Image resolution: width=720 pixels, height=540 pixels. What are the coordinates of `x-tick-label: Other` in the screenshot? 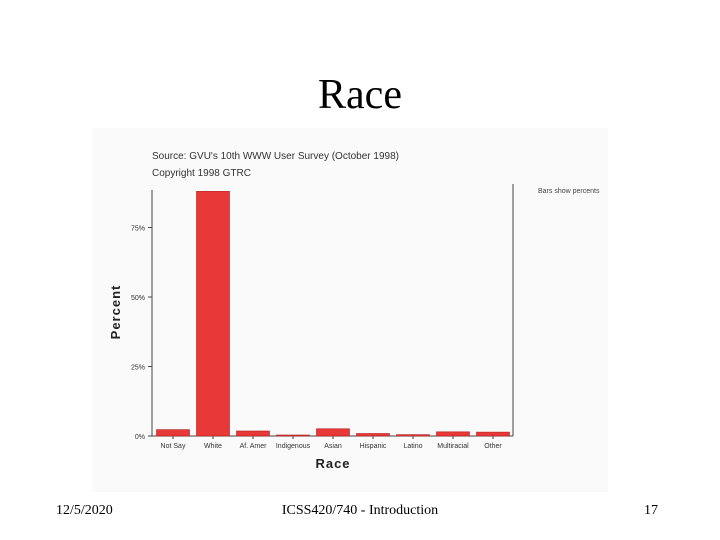 It's located at (493, 446).